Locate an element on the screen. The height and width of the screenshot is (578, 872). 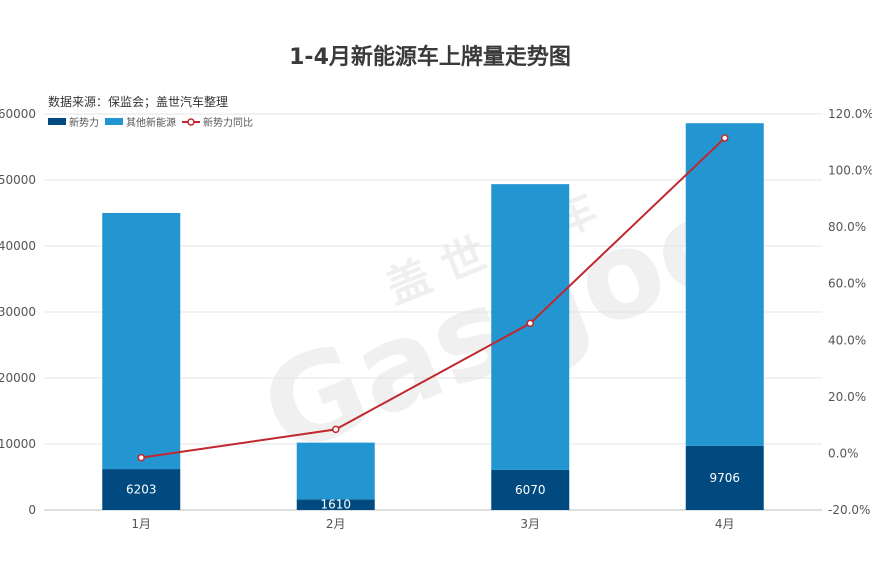
chart-source: 数据来源：保监会；盖世汽车整理 is located at coordinates (138, 101).